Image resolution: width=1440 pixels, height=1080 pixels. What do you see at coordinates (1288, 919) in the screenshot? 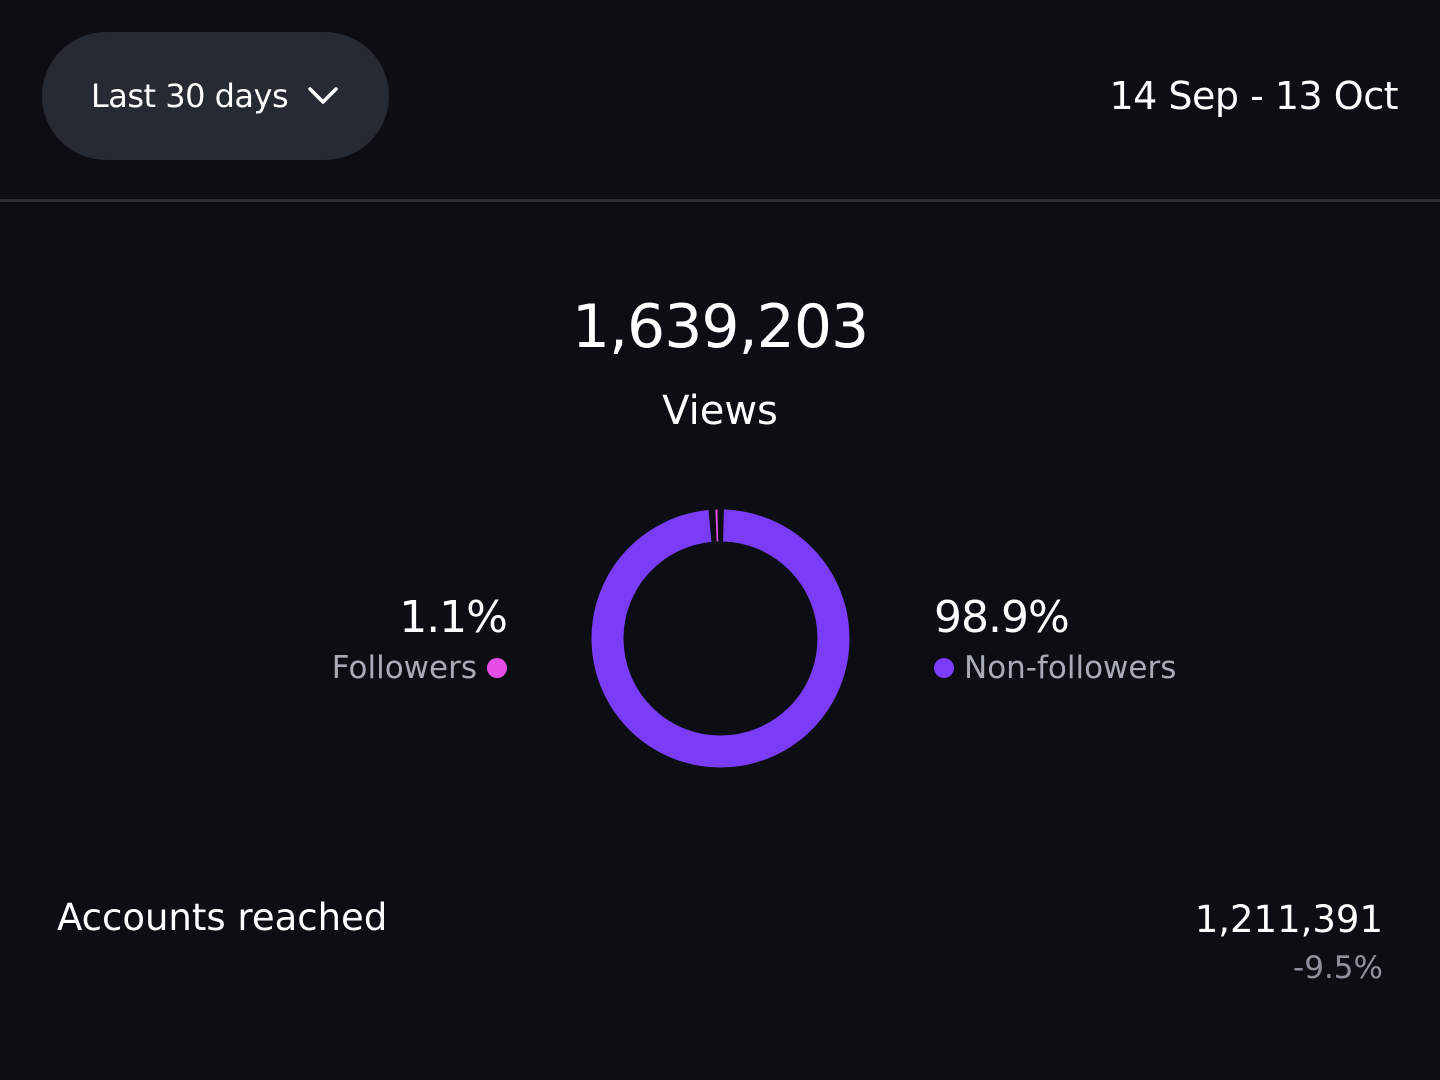
I see `accounts-reached-value: 1,211,391` at bounding box center [1288, 919].